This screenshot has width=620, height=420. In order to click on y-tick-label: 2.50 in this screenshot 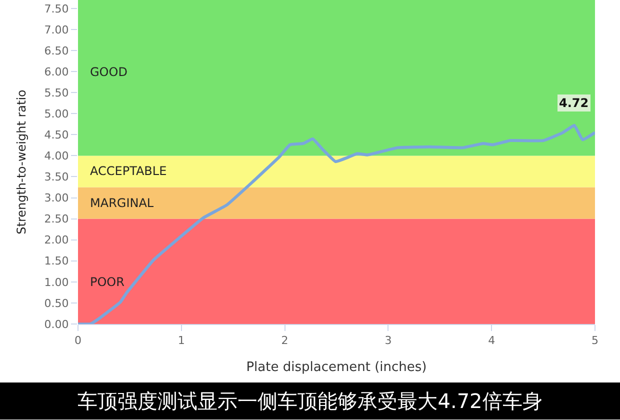, I will do `click(56, 219)`.